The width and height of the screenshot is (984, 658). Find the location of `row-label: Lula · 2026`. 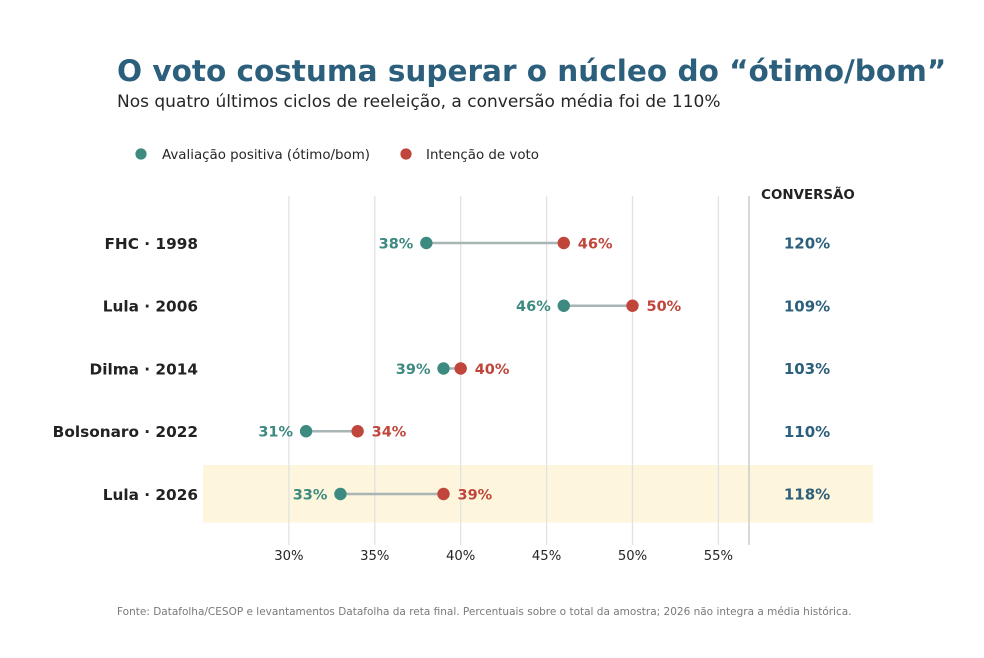

row-label: Lula · 2026 is located at coordinates (150, 495).